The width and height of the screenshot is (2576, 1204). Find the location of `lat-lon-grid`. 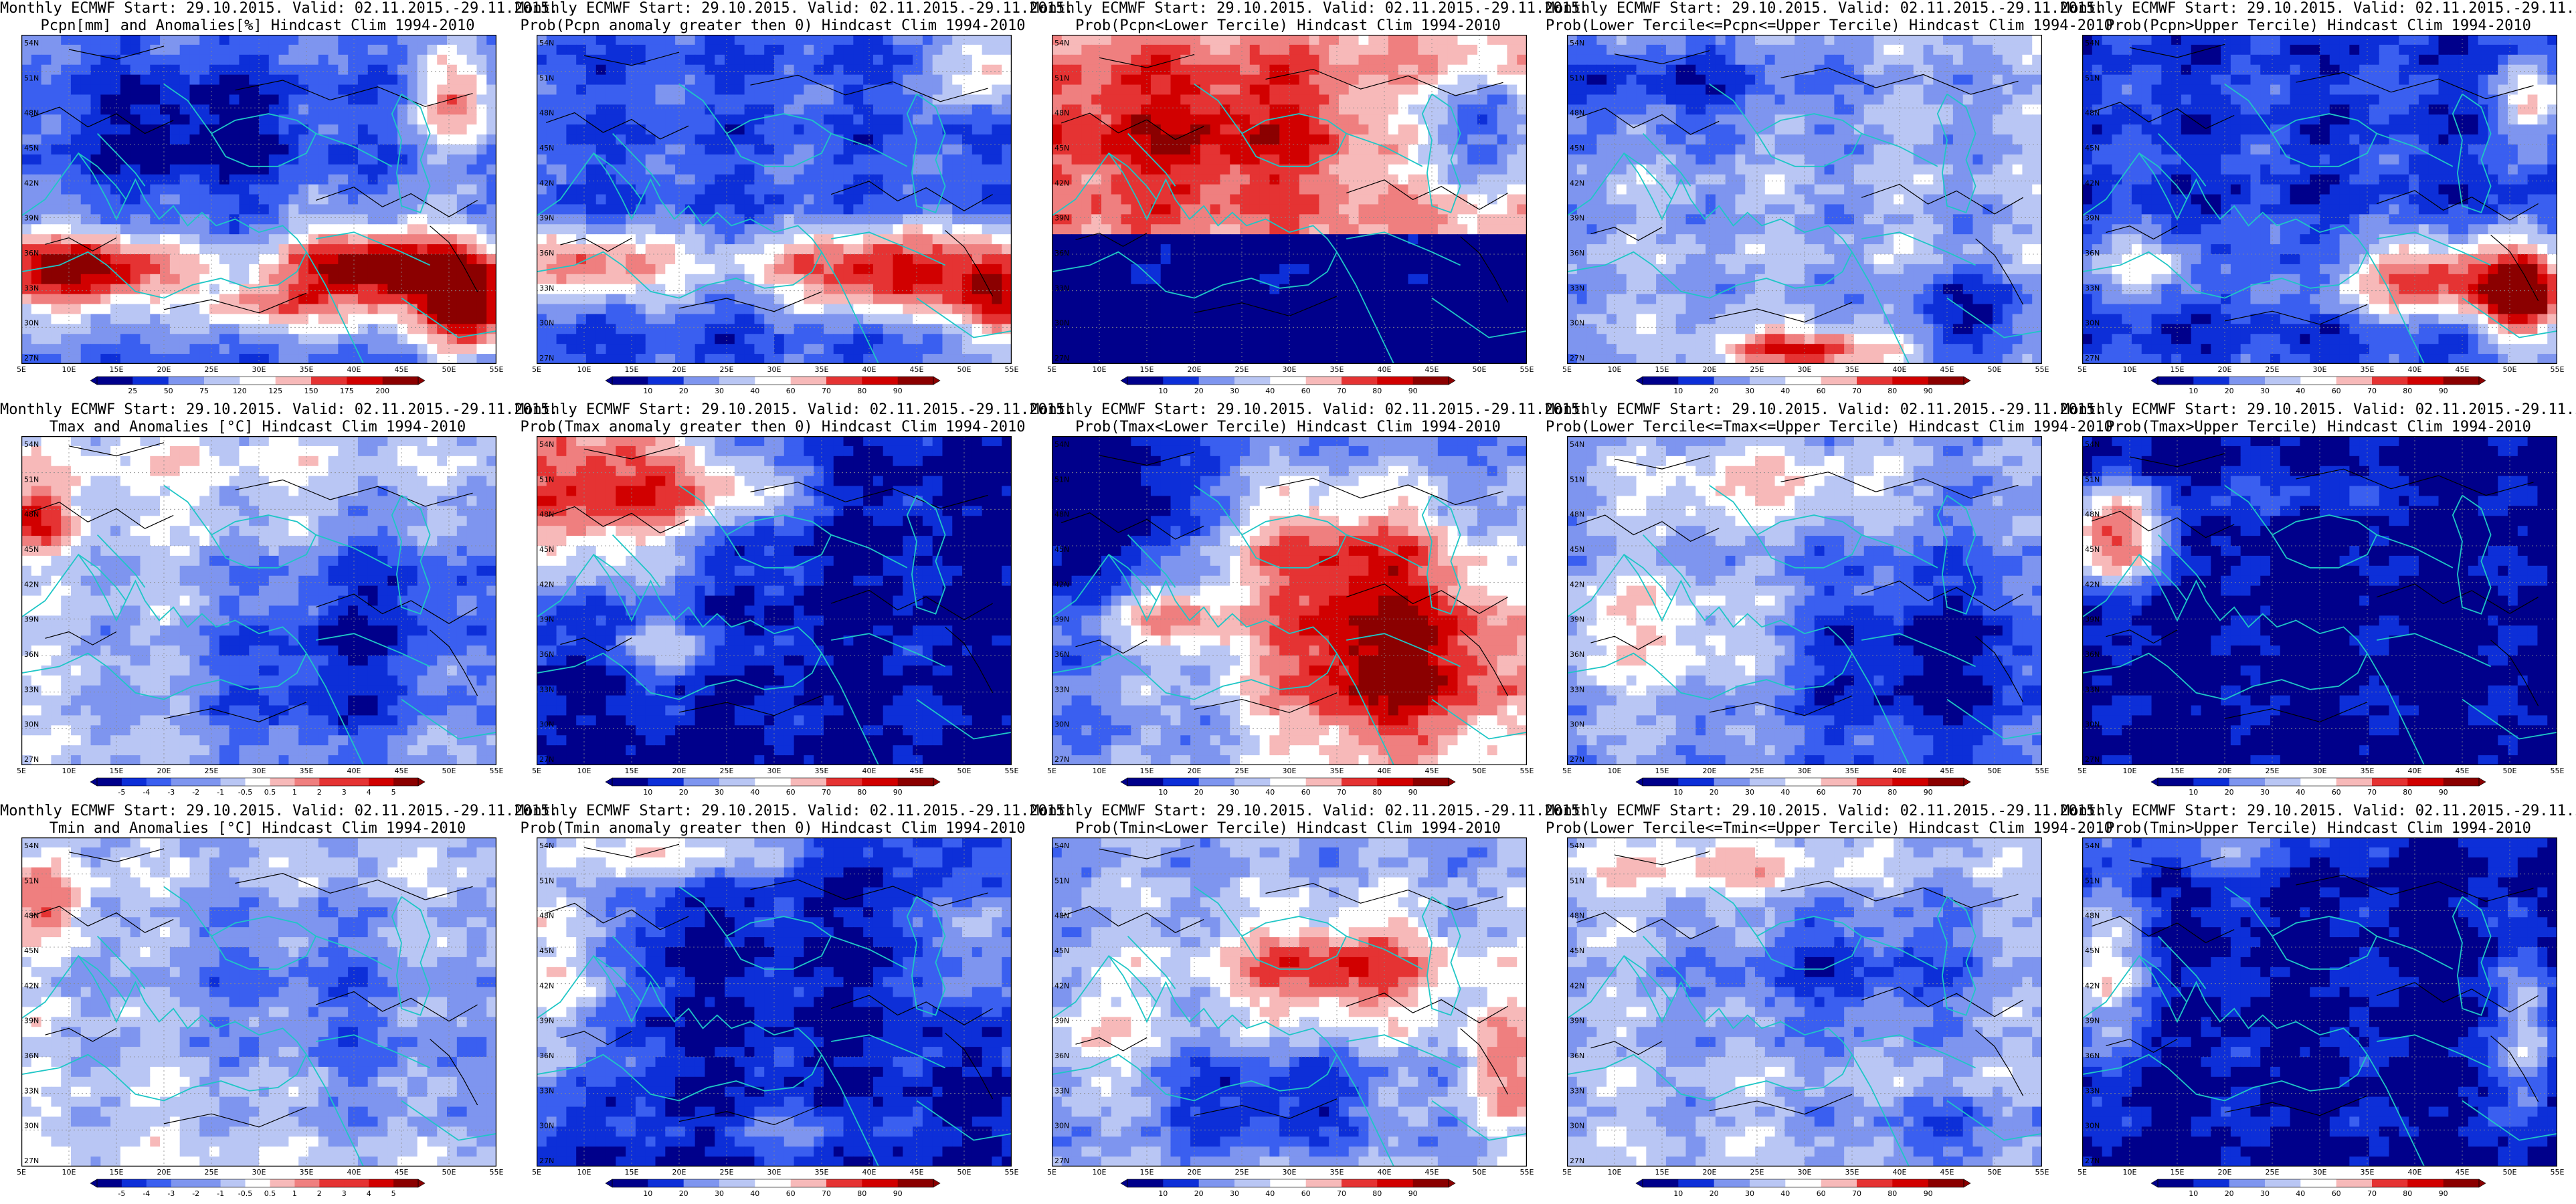

lat-lon-grid is located at coordinates (1805, 600).